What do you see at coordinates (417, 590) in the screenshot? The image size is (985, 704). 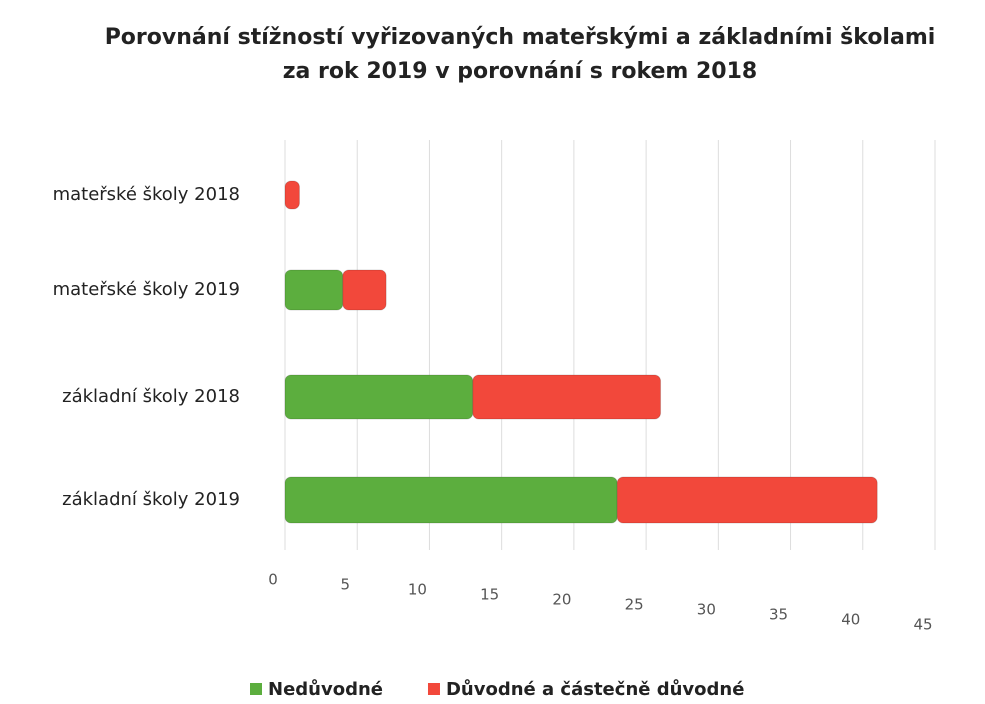 I see `x-tick-label: 10` at bounding box center [417, 590].